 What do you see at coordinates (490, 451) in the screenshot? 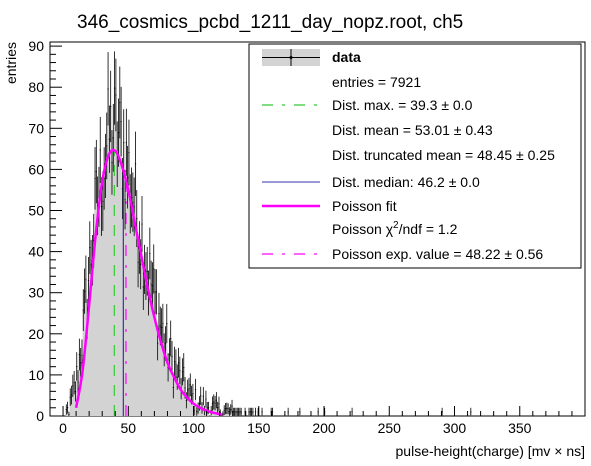
I see `x-axis-label: pulse-height(charge) [mv × ns]` at bounding box center [490, 451].